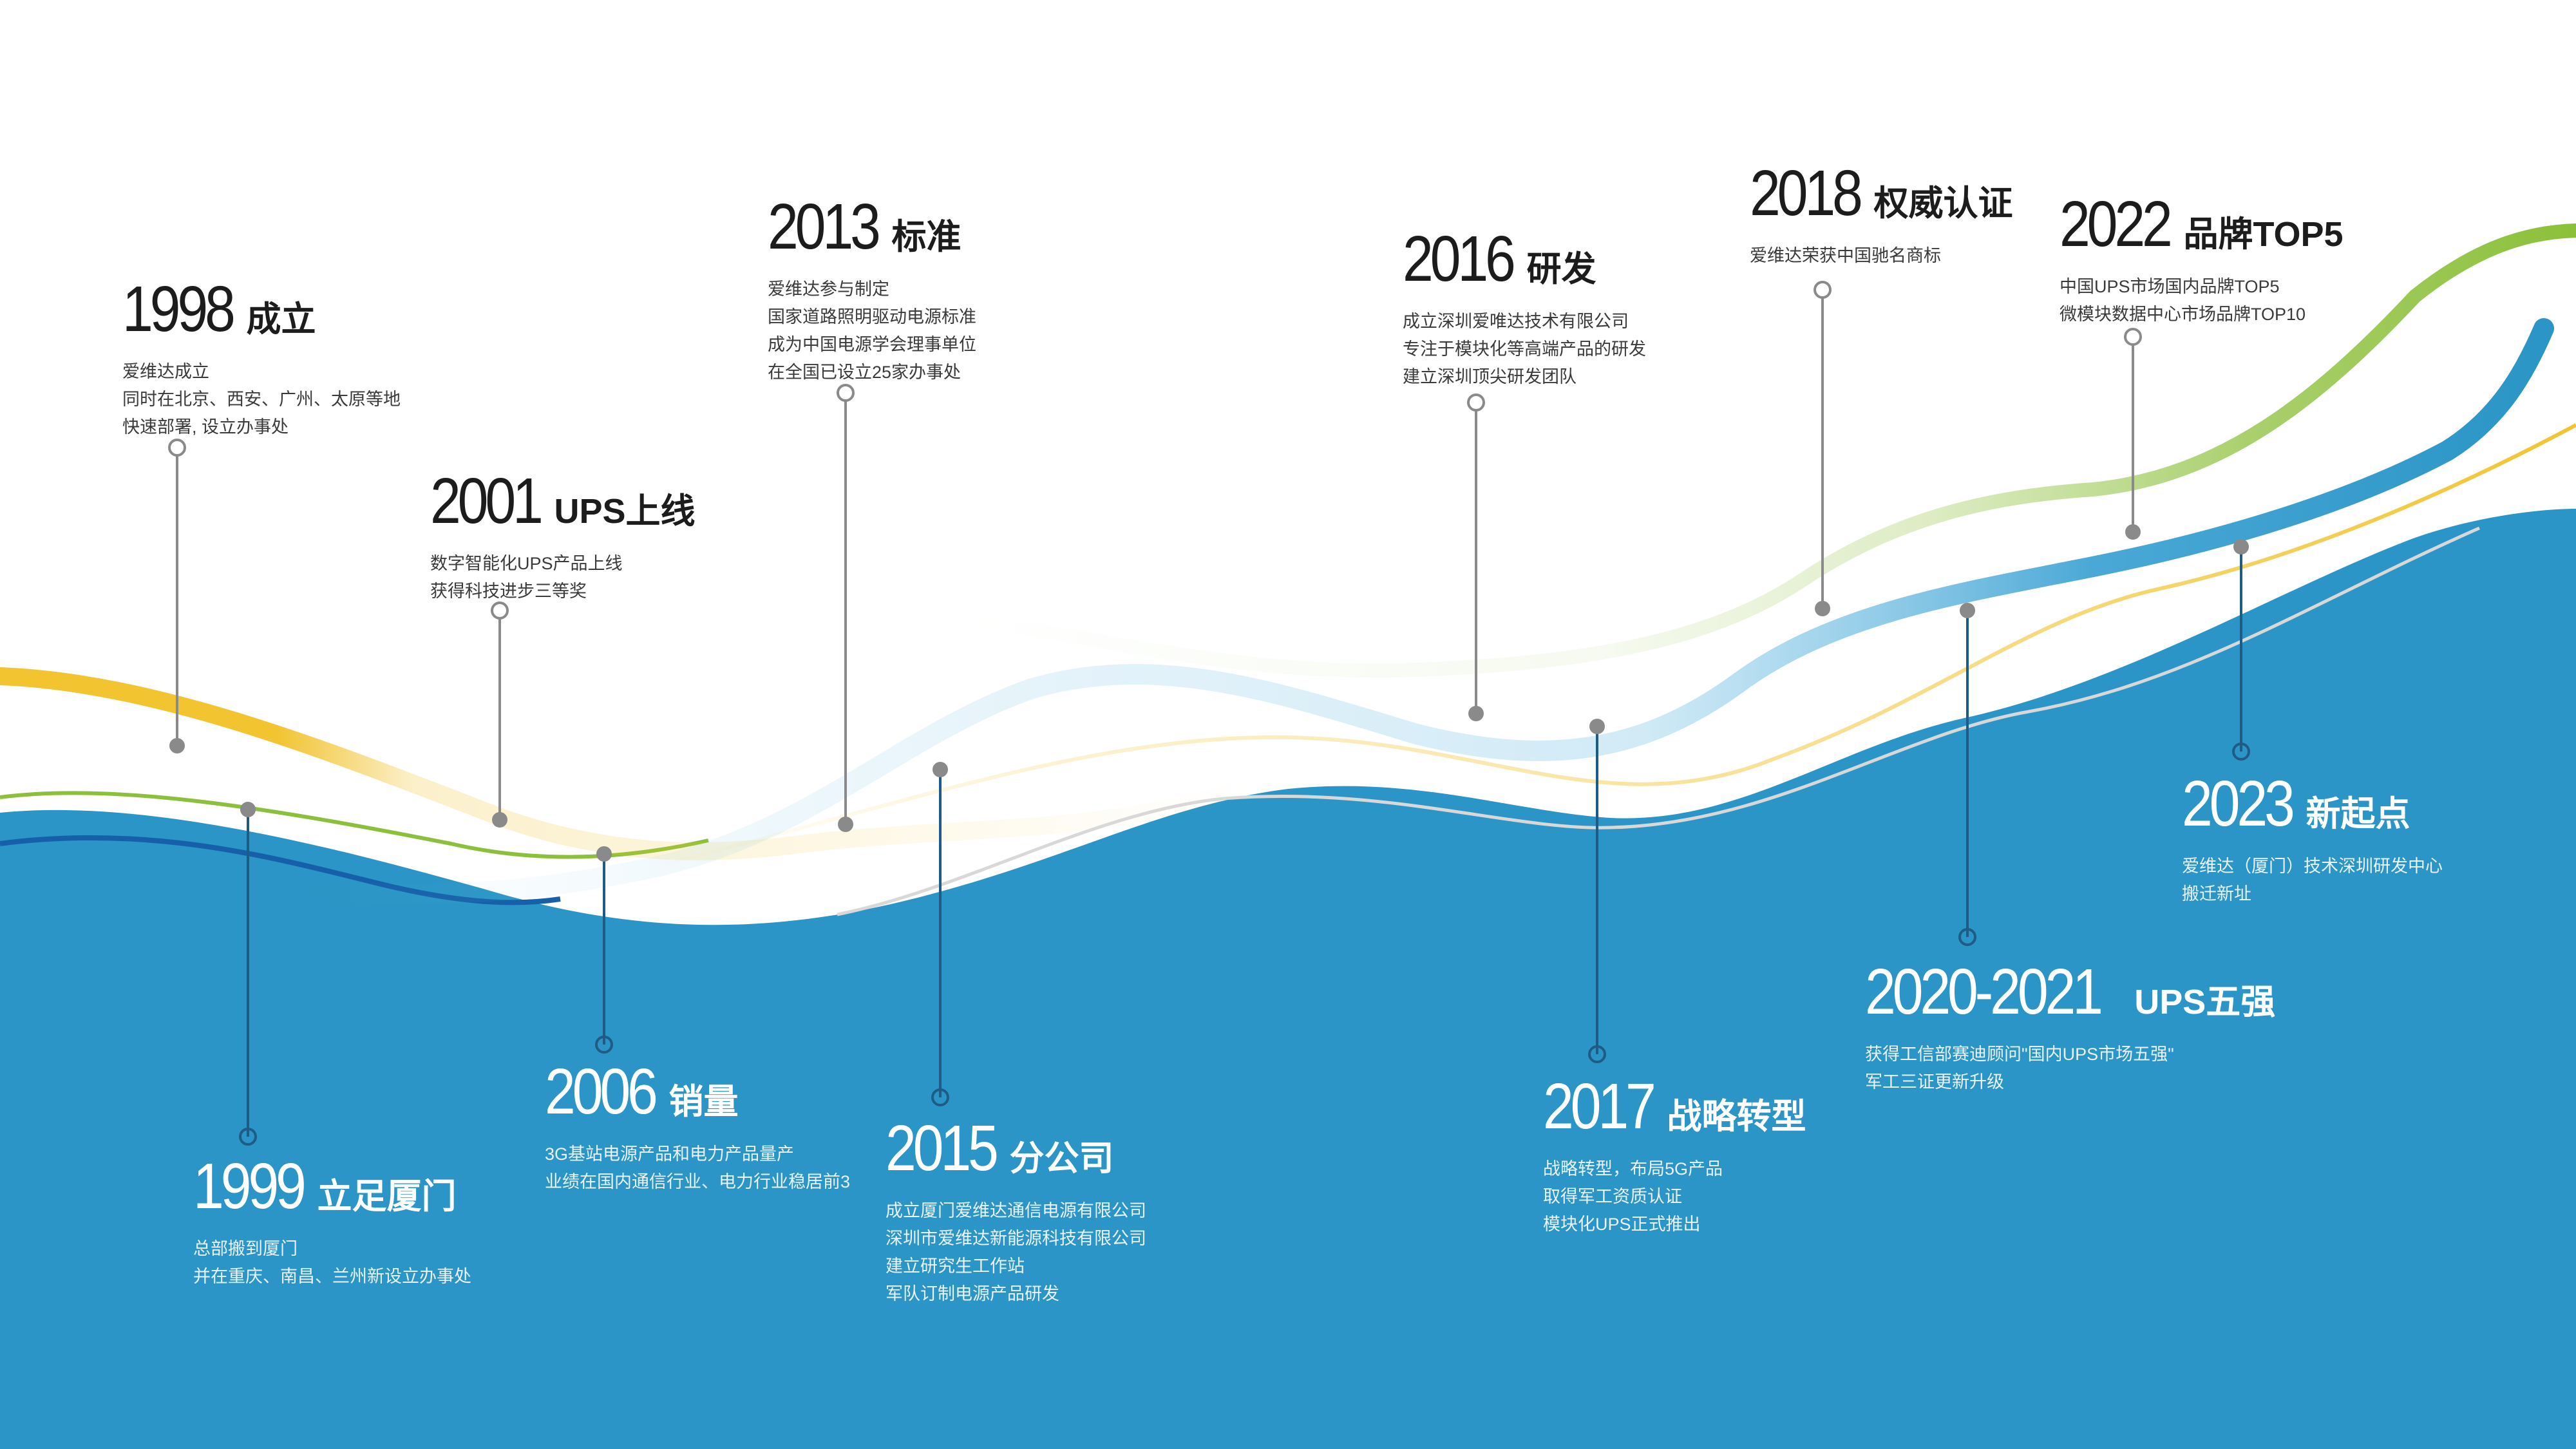 This screenshot has width=2576, height=1449. I want to click on milestone-year: 2006, so click(602, 1092).